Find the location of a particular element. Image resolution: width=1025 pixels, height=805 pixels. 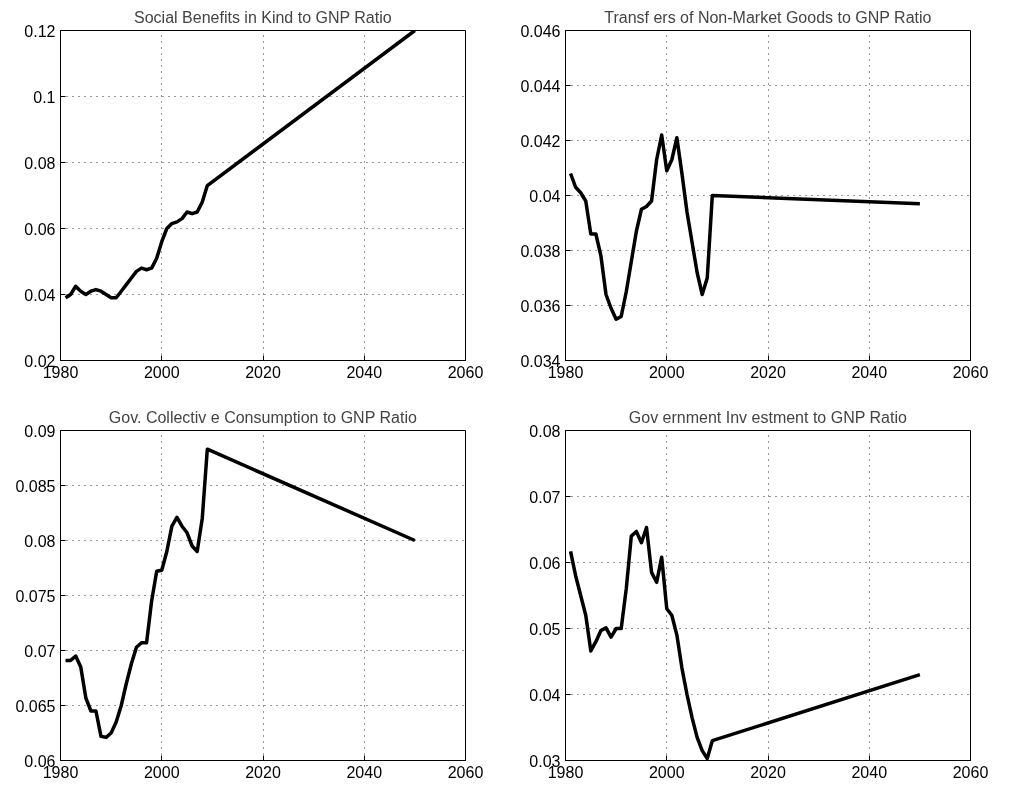

chart-title: Gov. Collectiv e Consumption to GNP Ratio is located at coordinates (262, 417).